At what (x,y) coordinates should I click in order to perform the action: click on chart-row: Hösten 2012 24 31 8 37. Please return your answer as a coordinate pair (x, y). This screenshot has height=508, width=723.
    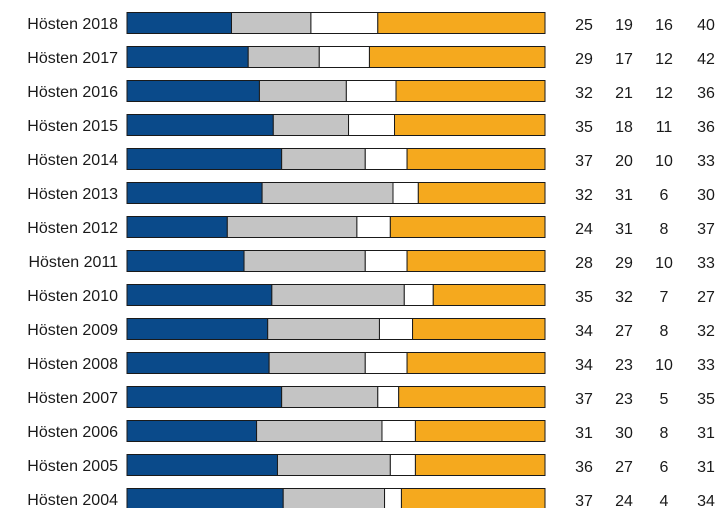
    Looking at the image, I should click on (371, 227).